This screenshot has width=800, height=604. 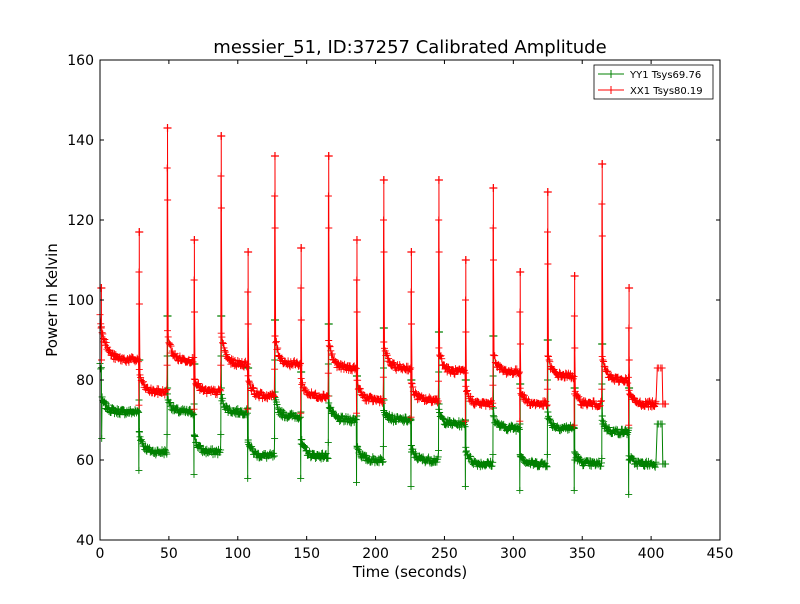 What do you see at coordinates (85, 461) in the screenshot?
I see `y-tick-label: 60` at bounding box center [85, 461].